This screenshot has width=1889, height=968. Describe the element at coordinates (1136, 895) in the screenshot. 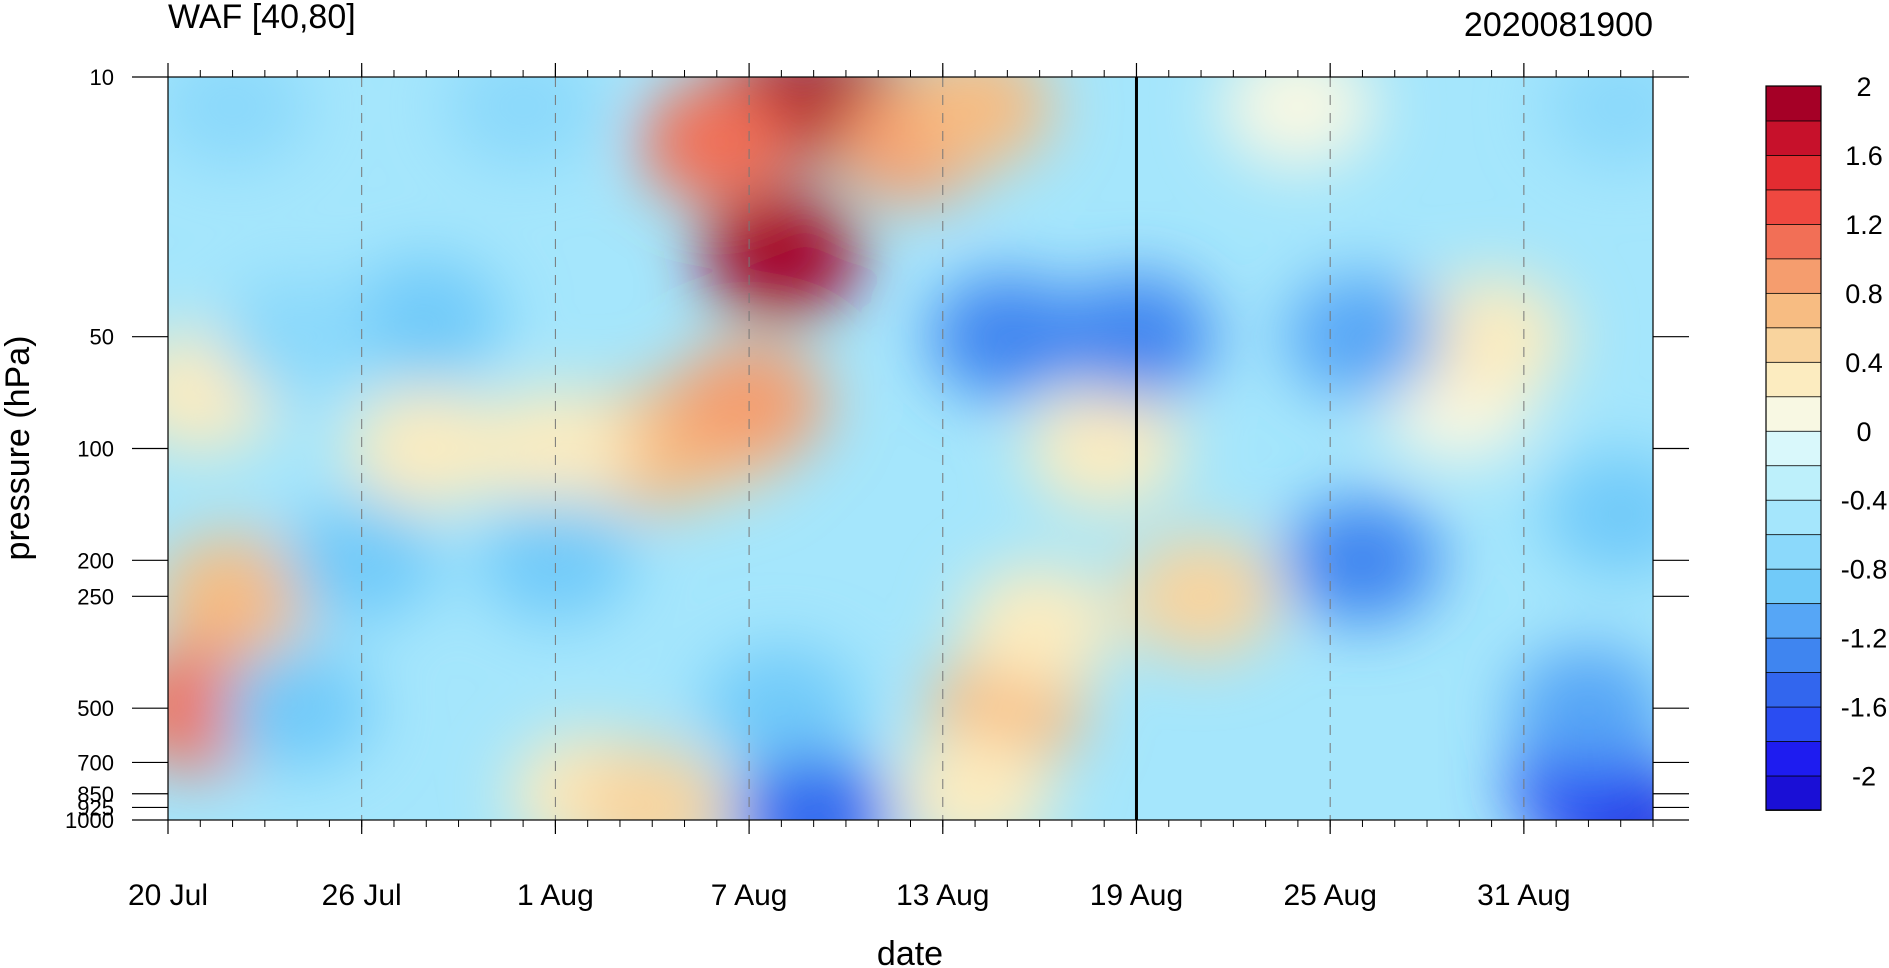

I see `x-tick-label: 19 Aug` at that location.